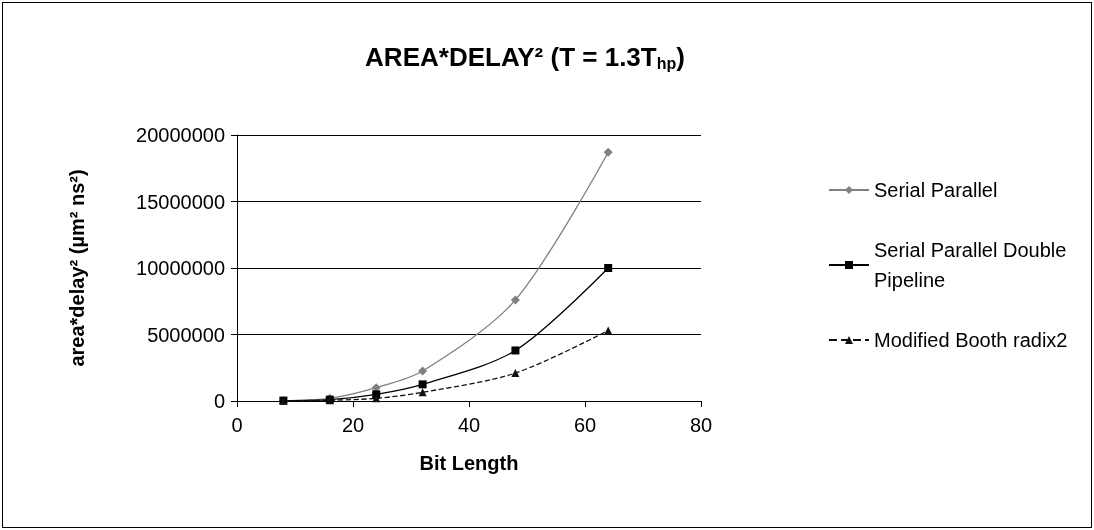  What do you see at coordinates (936, 190) in the screenshot?
I see `legend-label: Serial Parallel` at bounding box center [936, 190].